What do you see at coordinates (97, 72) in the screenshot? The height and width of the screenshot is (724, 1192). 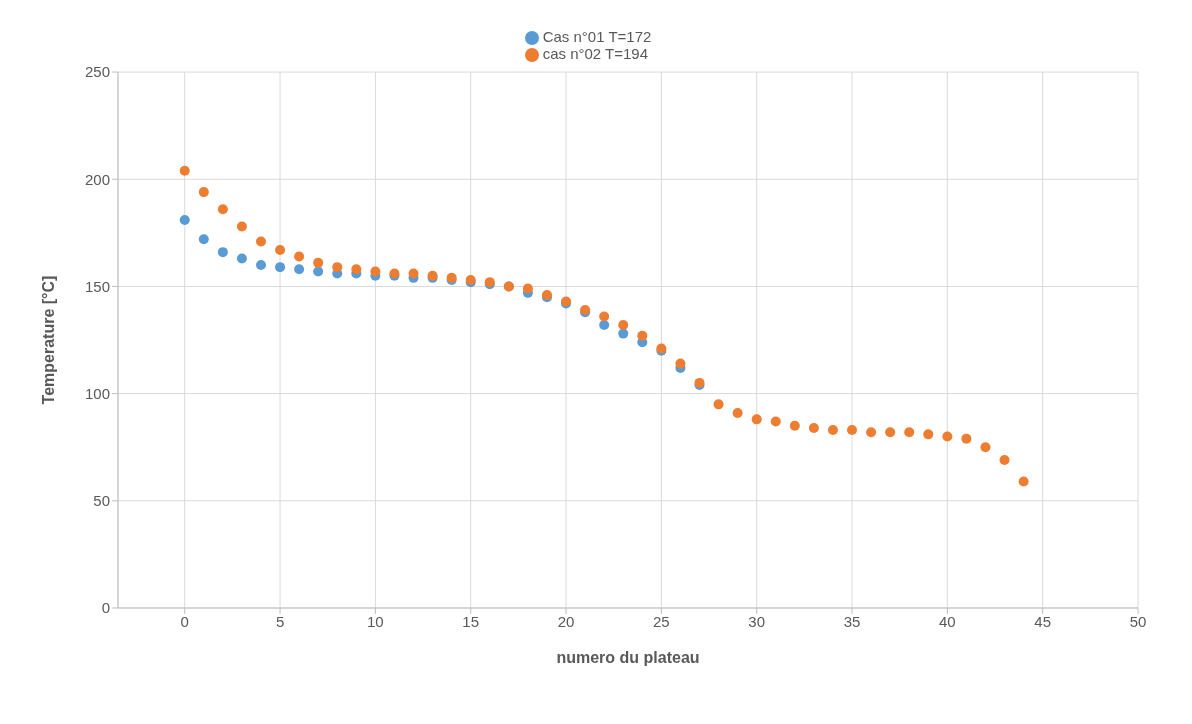 I see `y-tick-label: 250` at bounding box center [97, 72].